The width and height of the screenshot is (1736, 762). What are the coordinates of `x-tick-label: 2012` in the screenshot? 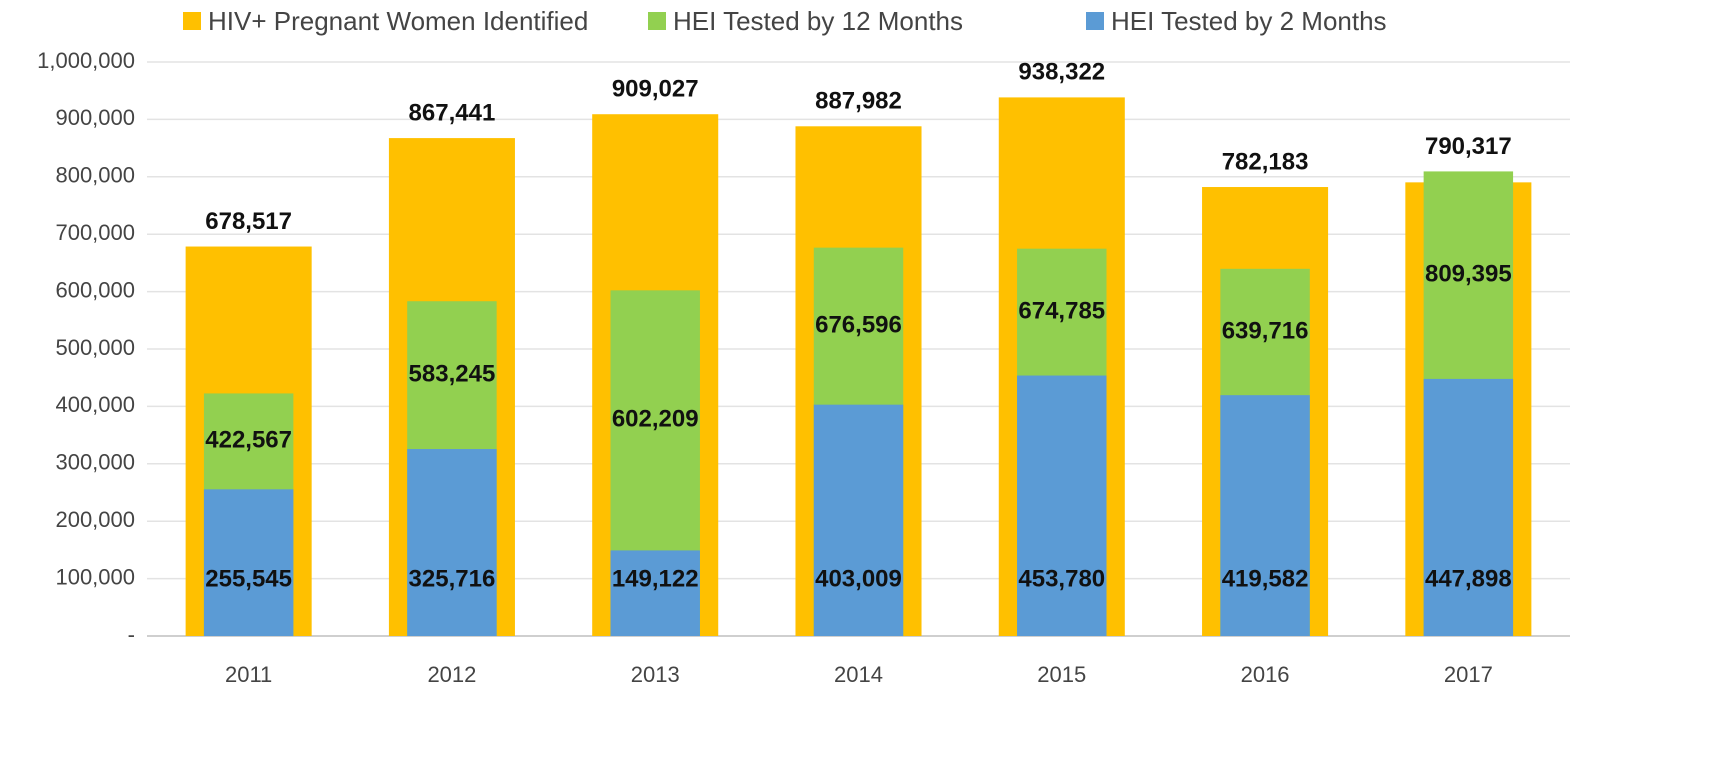 It's located at (451, 674).